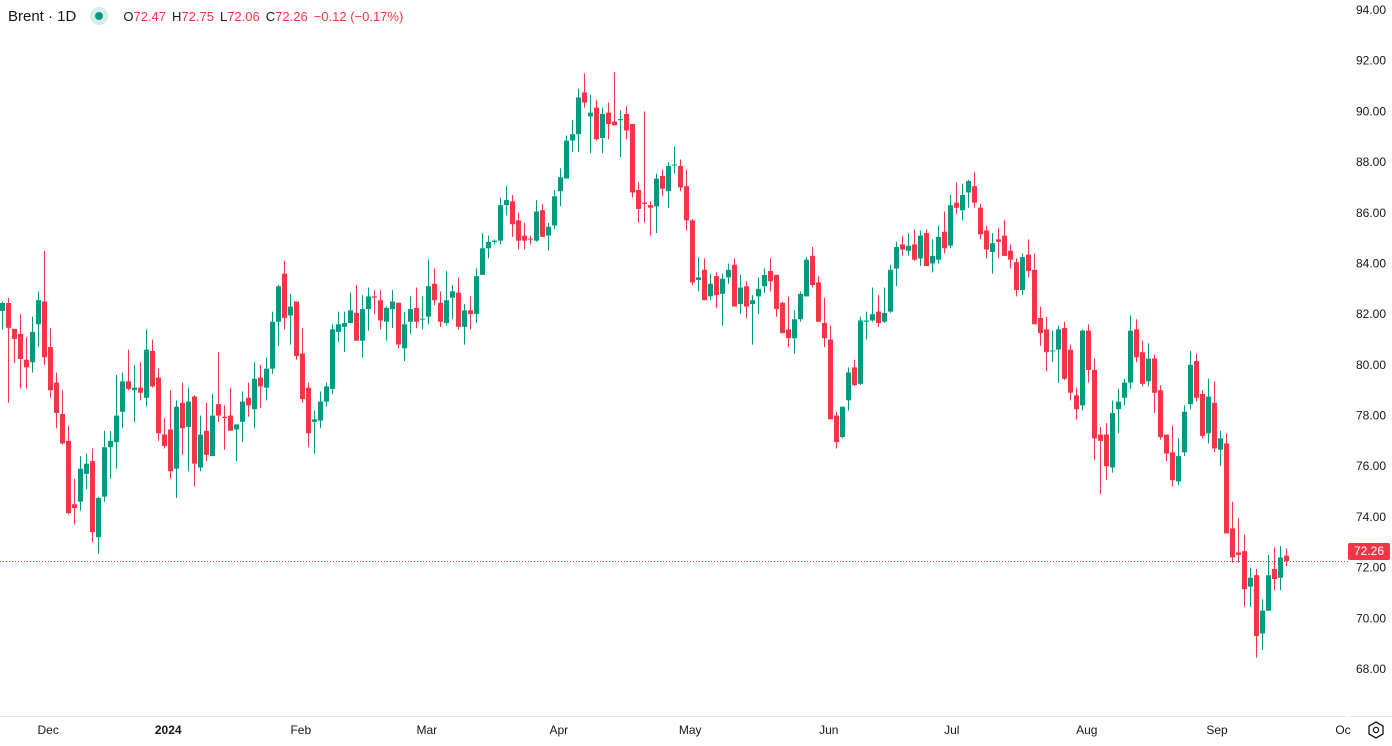 The width and height of the screenshot is (1392, 746). Describe the element at coordinates (150, 16) in the screenshot. I see `open-value: 72.47` at that location.